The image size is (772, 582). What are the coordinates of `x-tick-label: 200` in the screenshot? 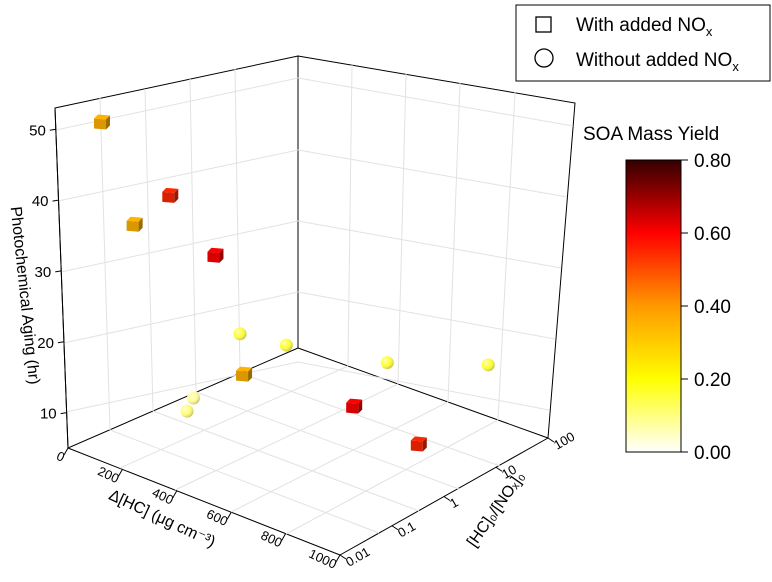 It's located at (108, 474).